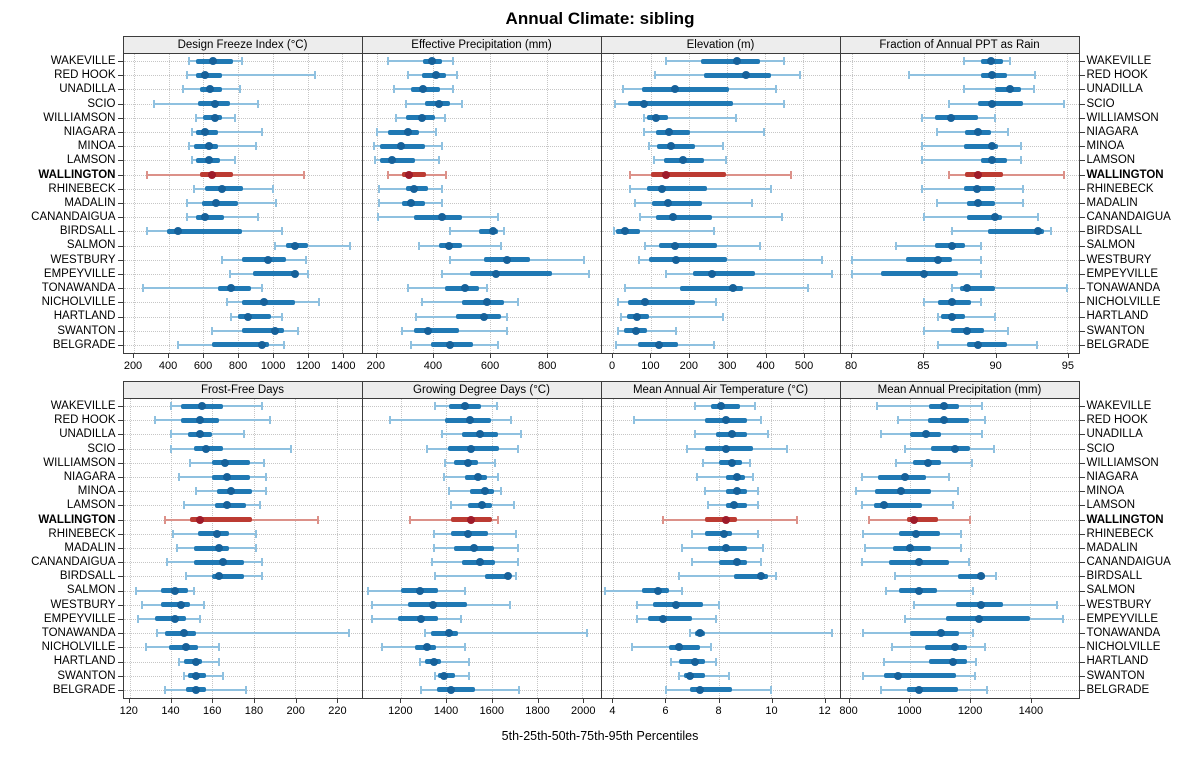  Describe the element at coordinates (203, 366) in the screenshot. I see `axis-tick-label: 600` at that location.